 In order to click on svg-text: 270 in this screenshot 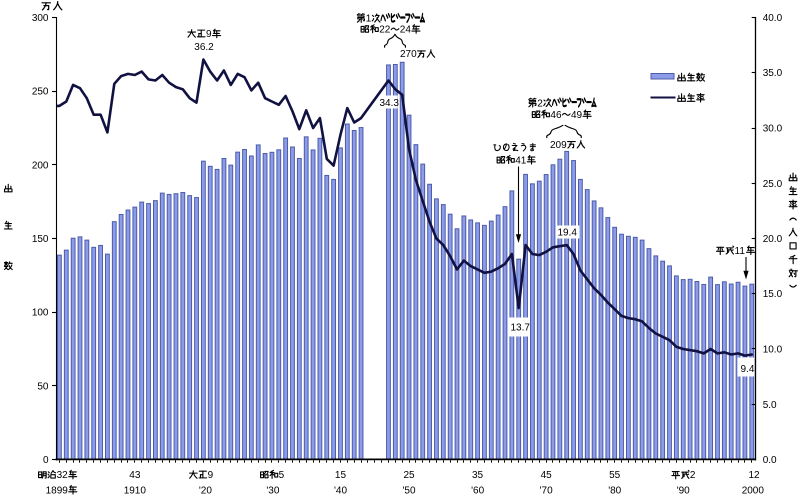, I will do `click(408, 54)`.